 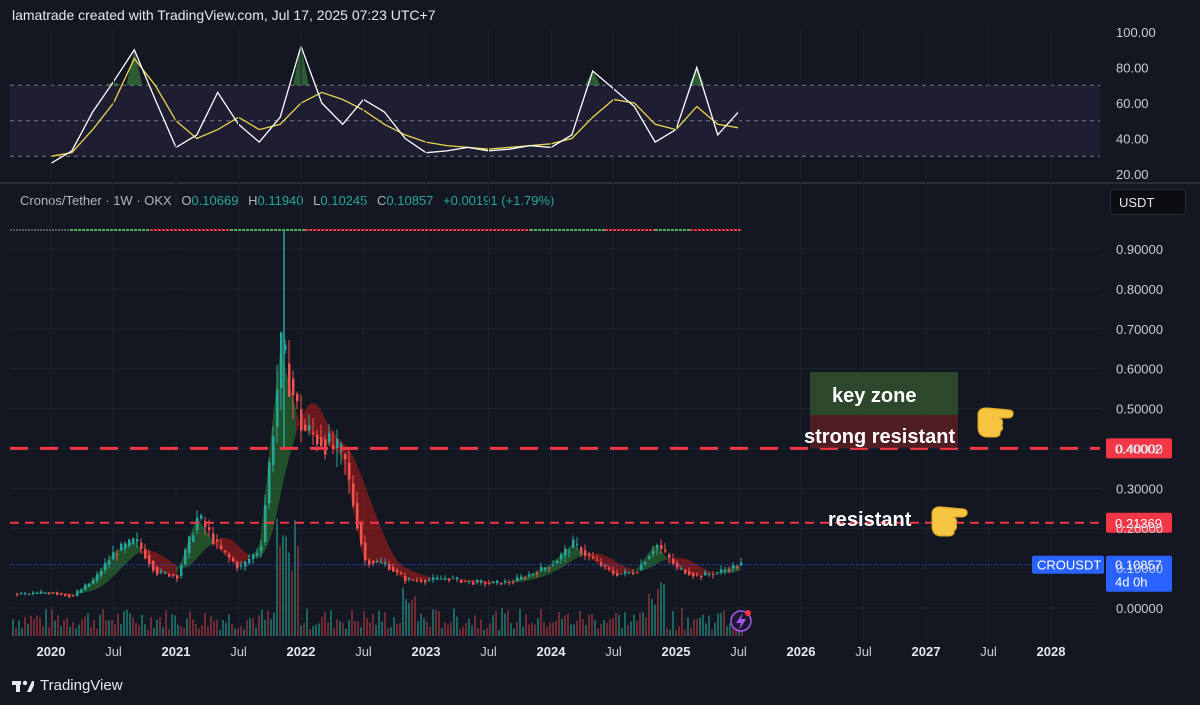 I want to click on pointing-hand-icon, so click(x=995, y=422).